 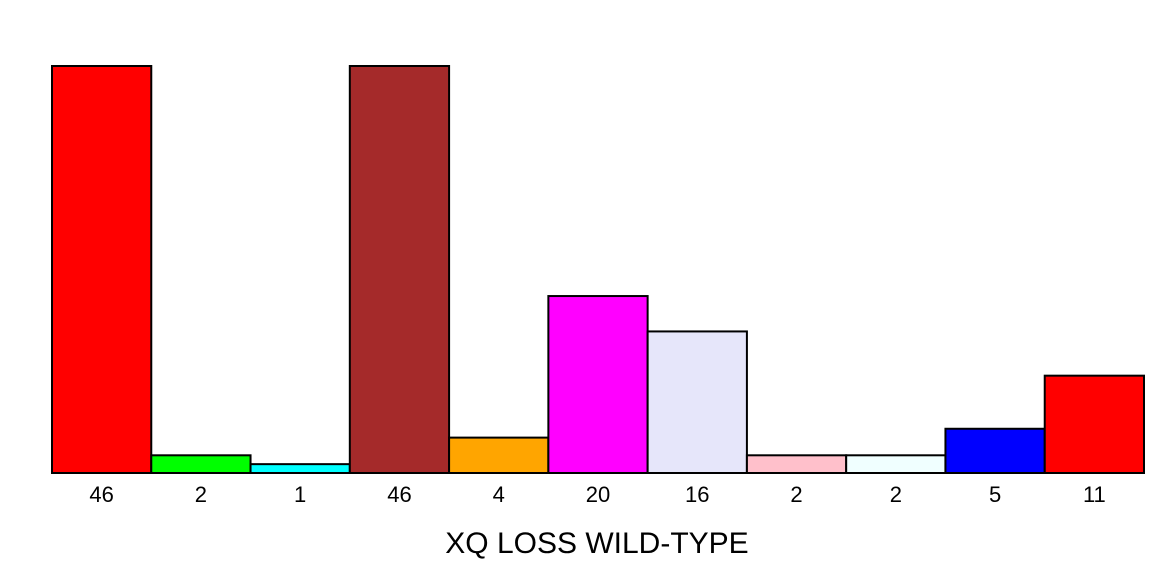 What do you see at coordinates (995, 494) in the screenshot?
I see `x-tick-label-10: 5` at bounding box center [995, 494].